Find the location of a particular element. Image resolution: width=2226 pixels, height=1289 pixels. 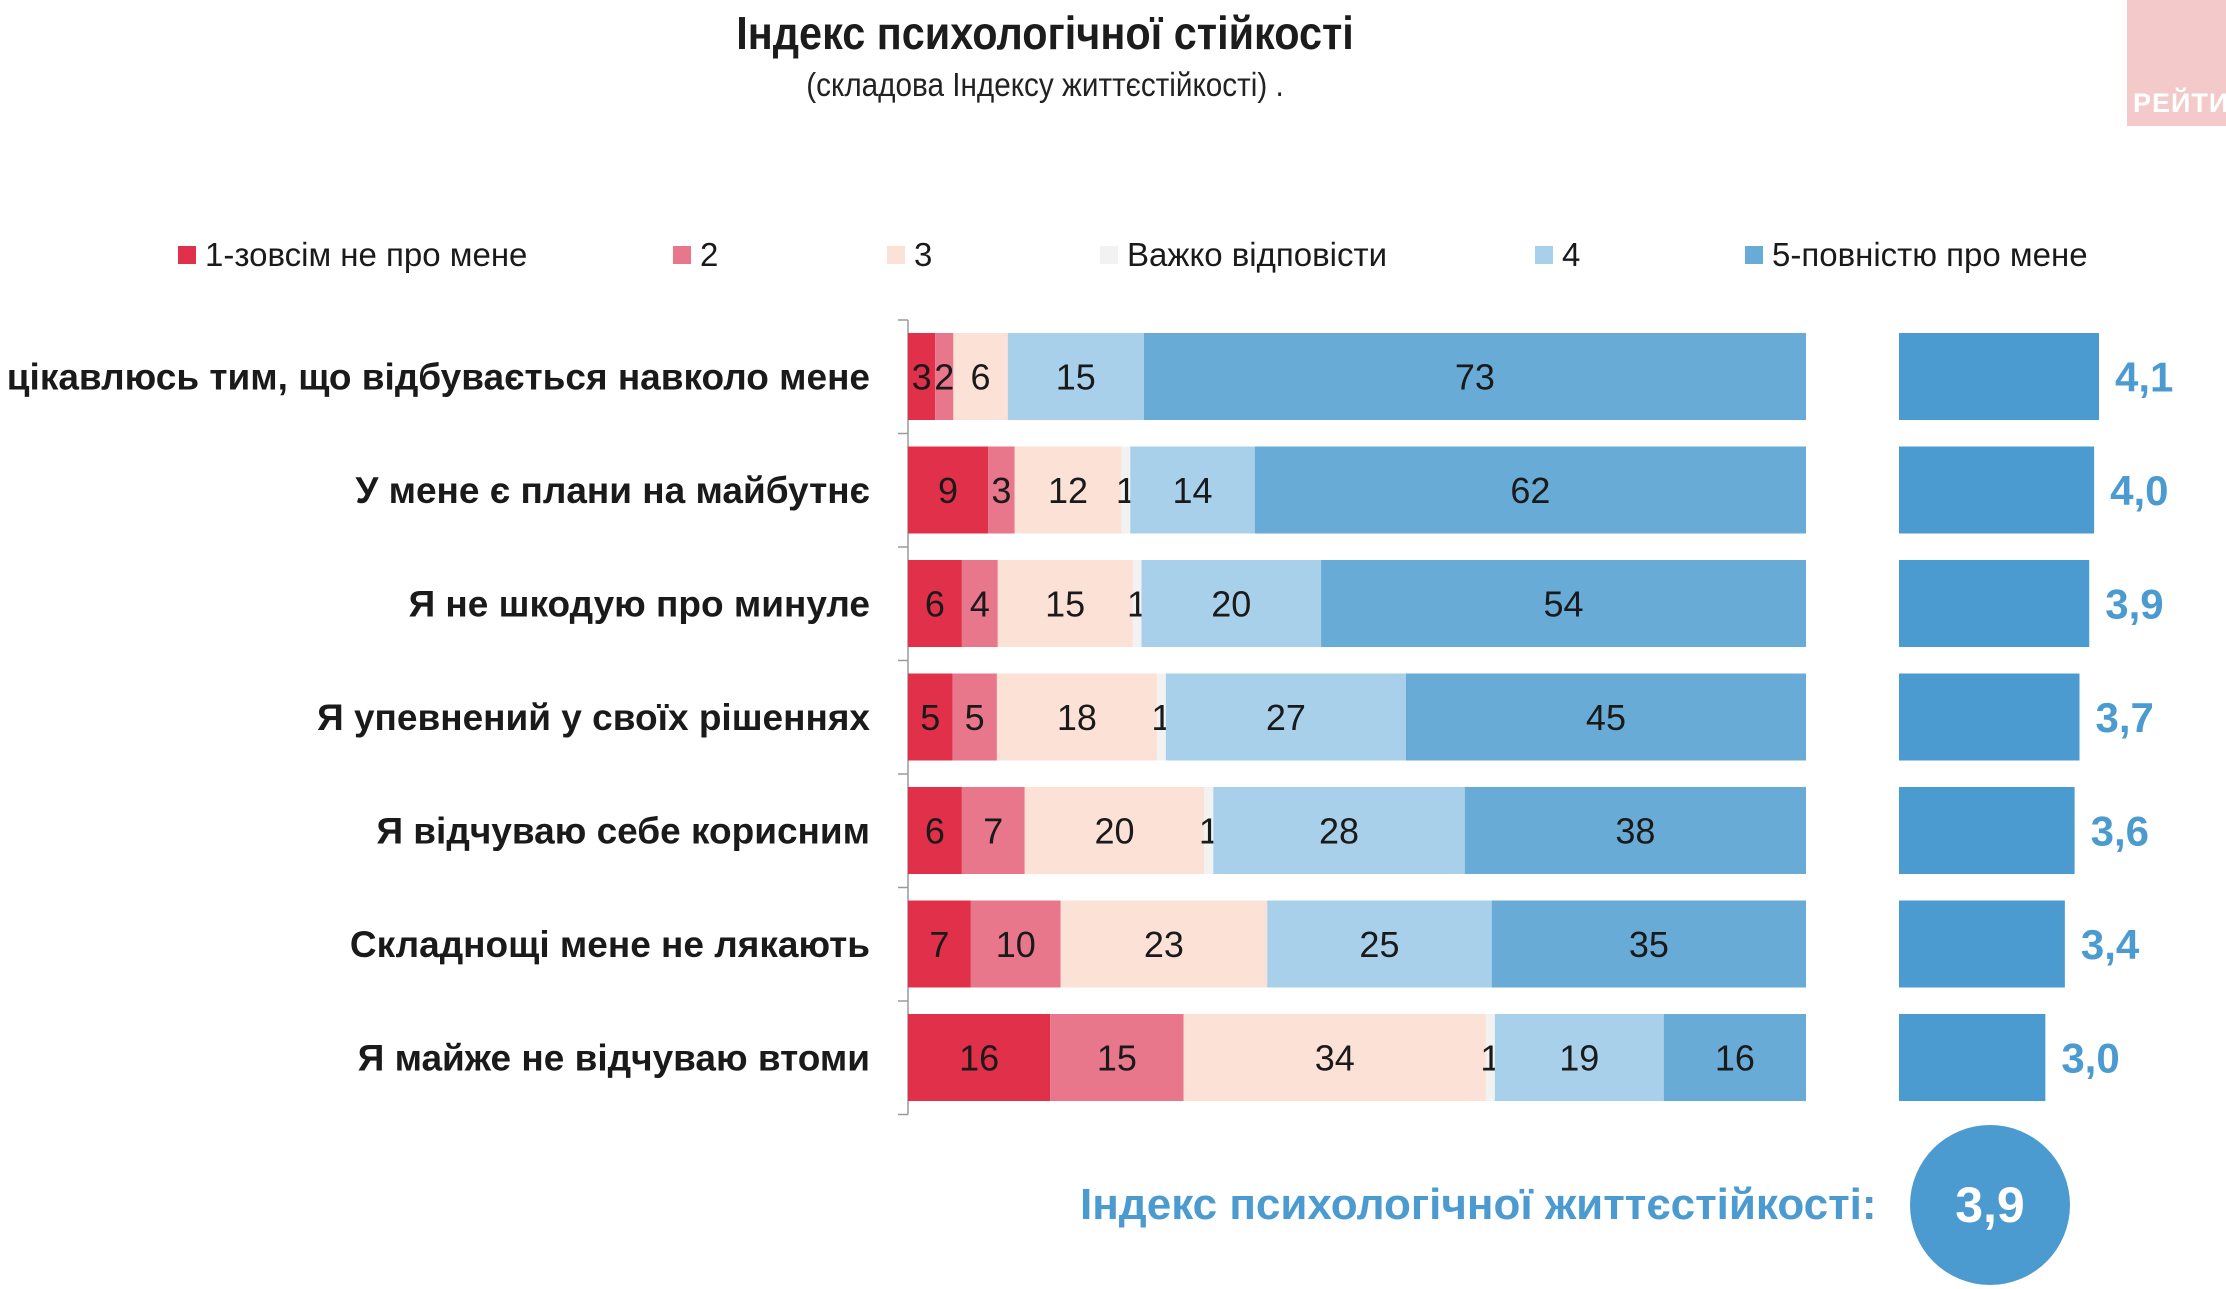

category-label: Складнощі мене не лякають is located at coordinates (610, 944).